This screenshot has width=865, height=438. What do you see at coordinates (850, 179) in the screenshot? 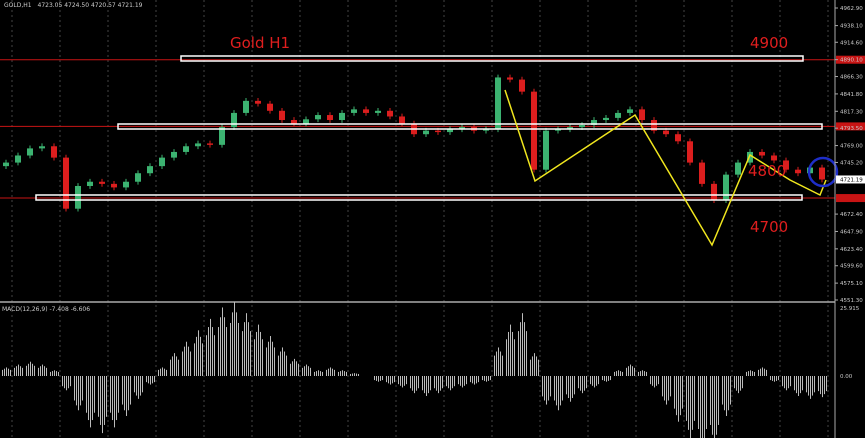
I see `current-price-tag` at bounding box center [850, 179].